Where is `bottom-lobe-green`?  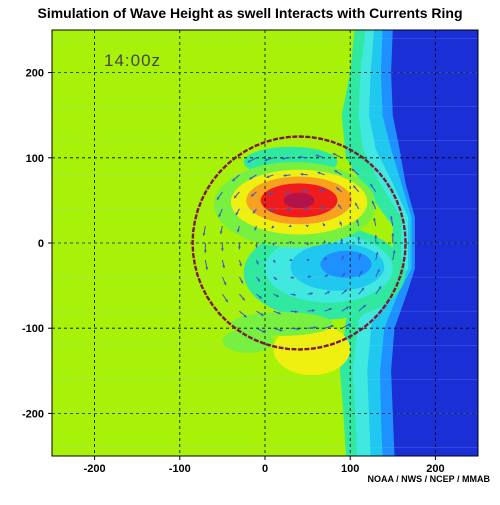 bottom-lobe-green is located at coordinates (248, 341).